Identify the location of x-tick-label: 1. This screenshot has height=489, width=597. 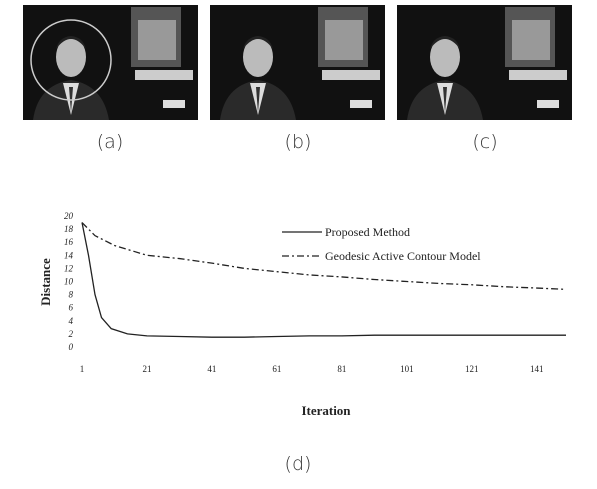
(82, 369).